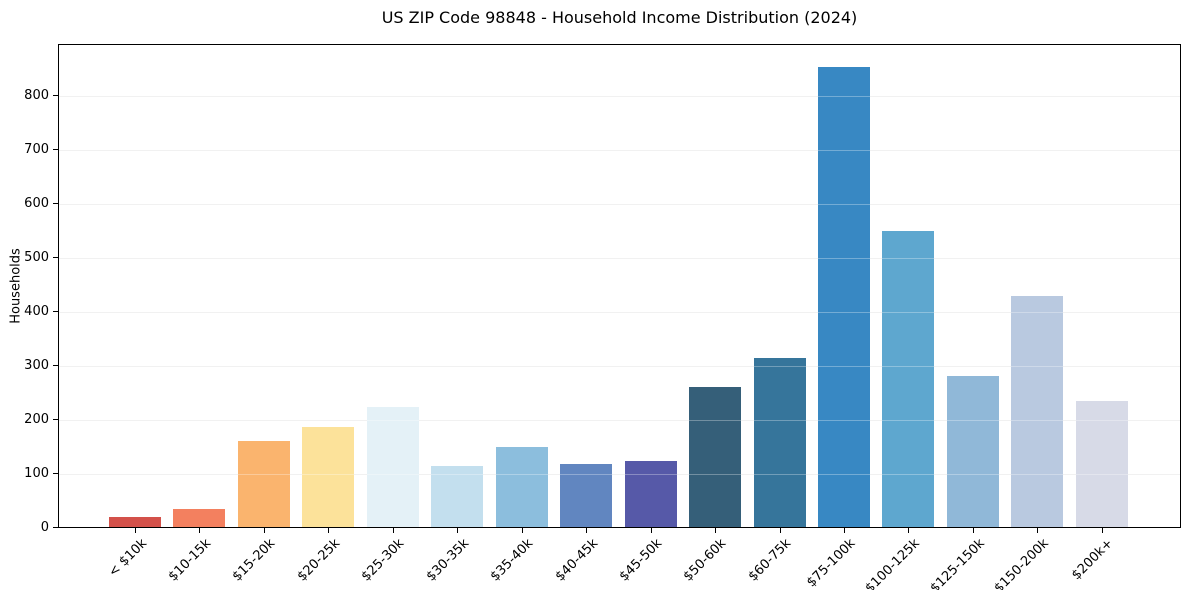 This screenshot has height=590, width=1189. I want to click on bar--10k, so click(135, 522).